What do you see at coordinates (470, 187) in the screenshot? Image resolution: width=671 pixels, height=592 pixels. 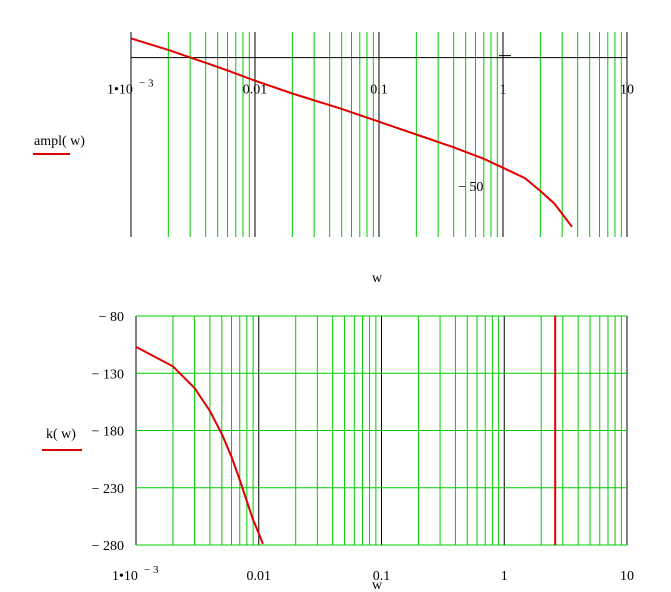 I see `top-y-tick-label: − 50` at bounding box center [470, 187].